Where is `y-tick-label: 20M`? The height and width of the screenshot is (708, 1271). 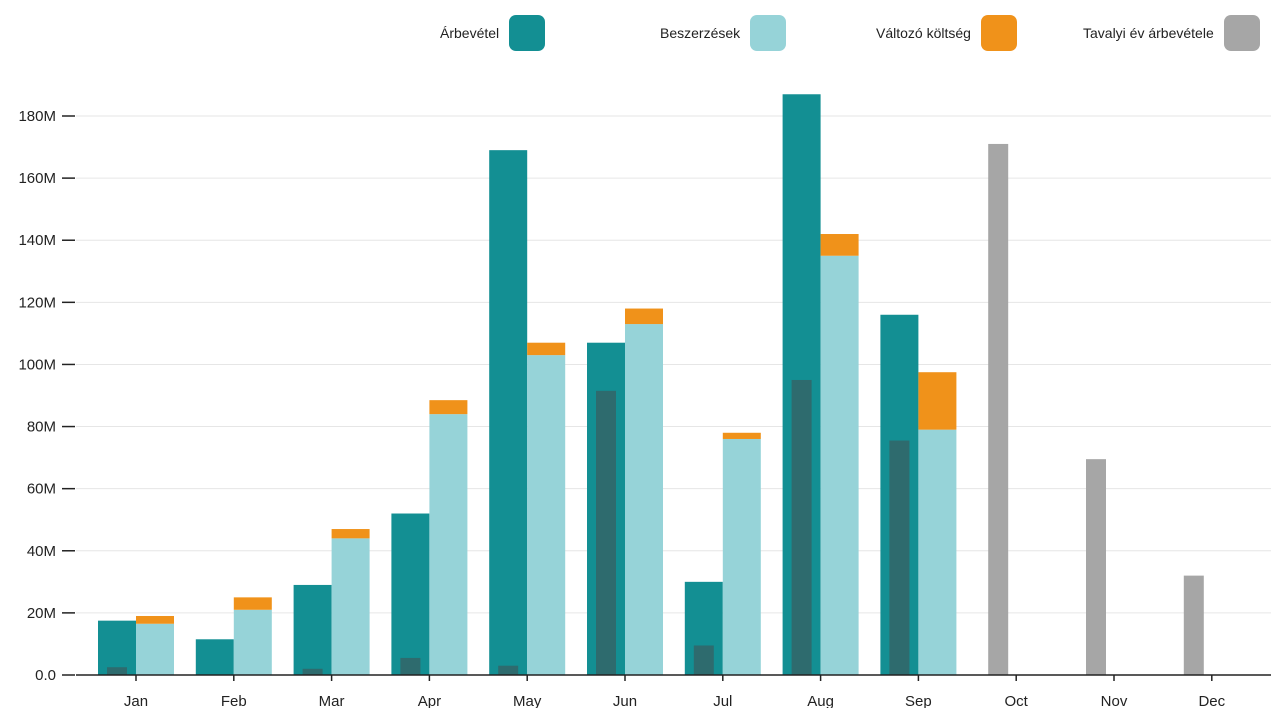
y-tick-label: 20M is located at coordinates (41, 613).